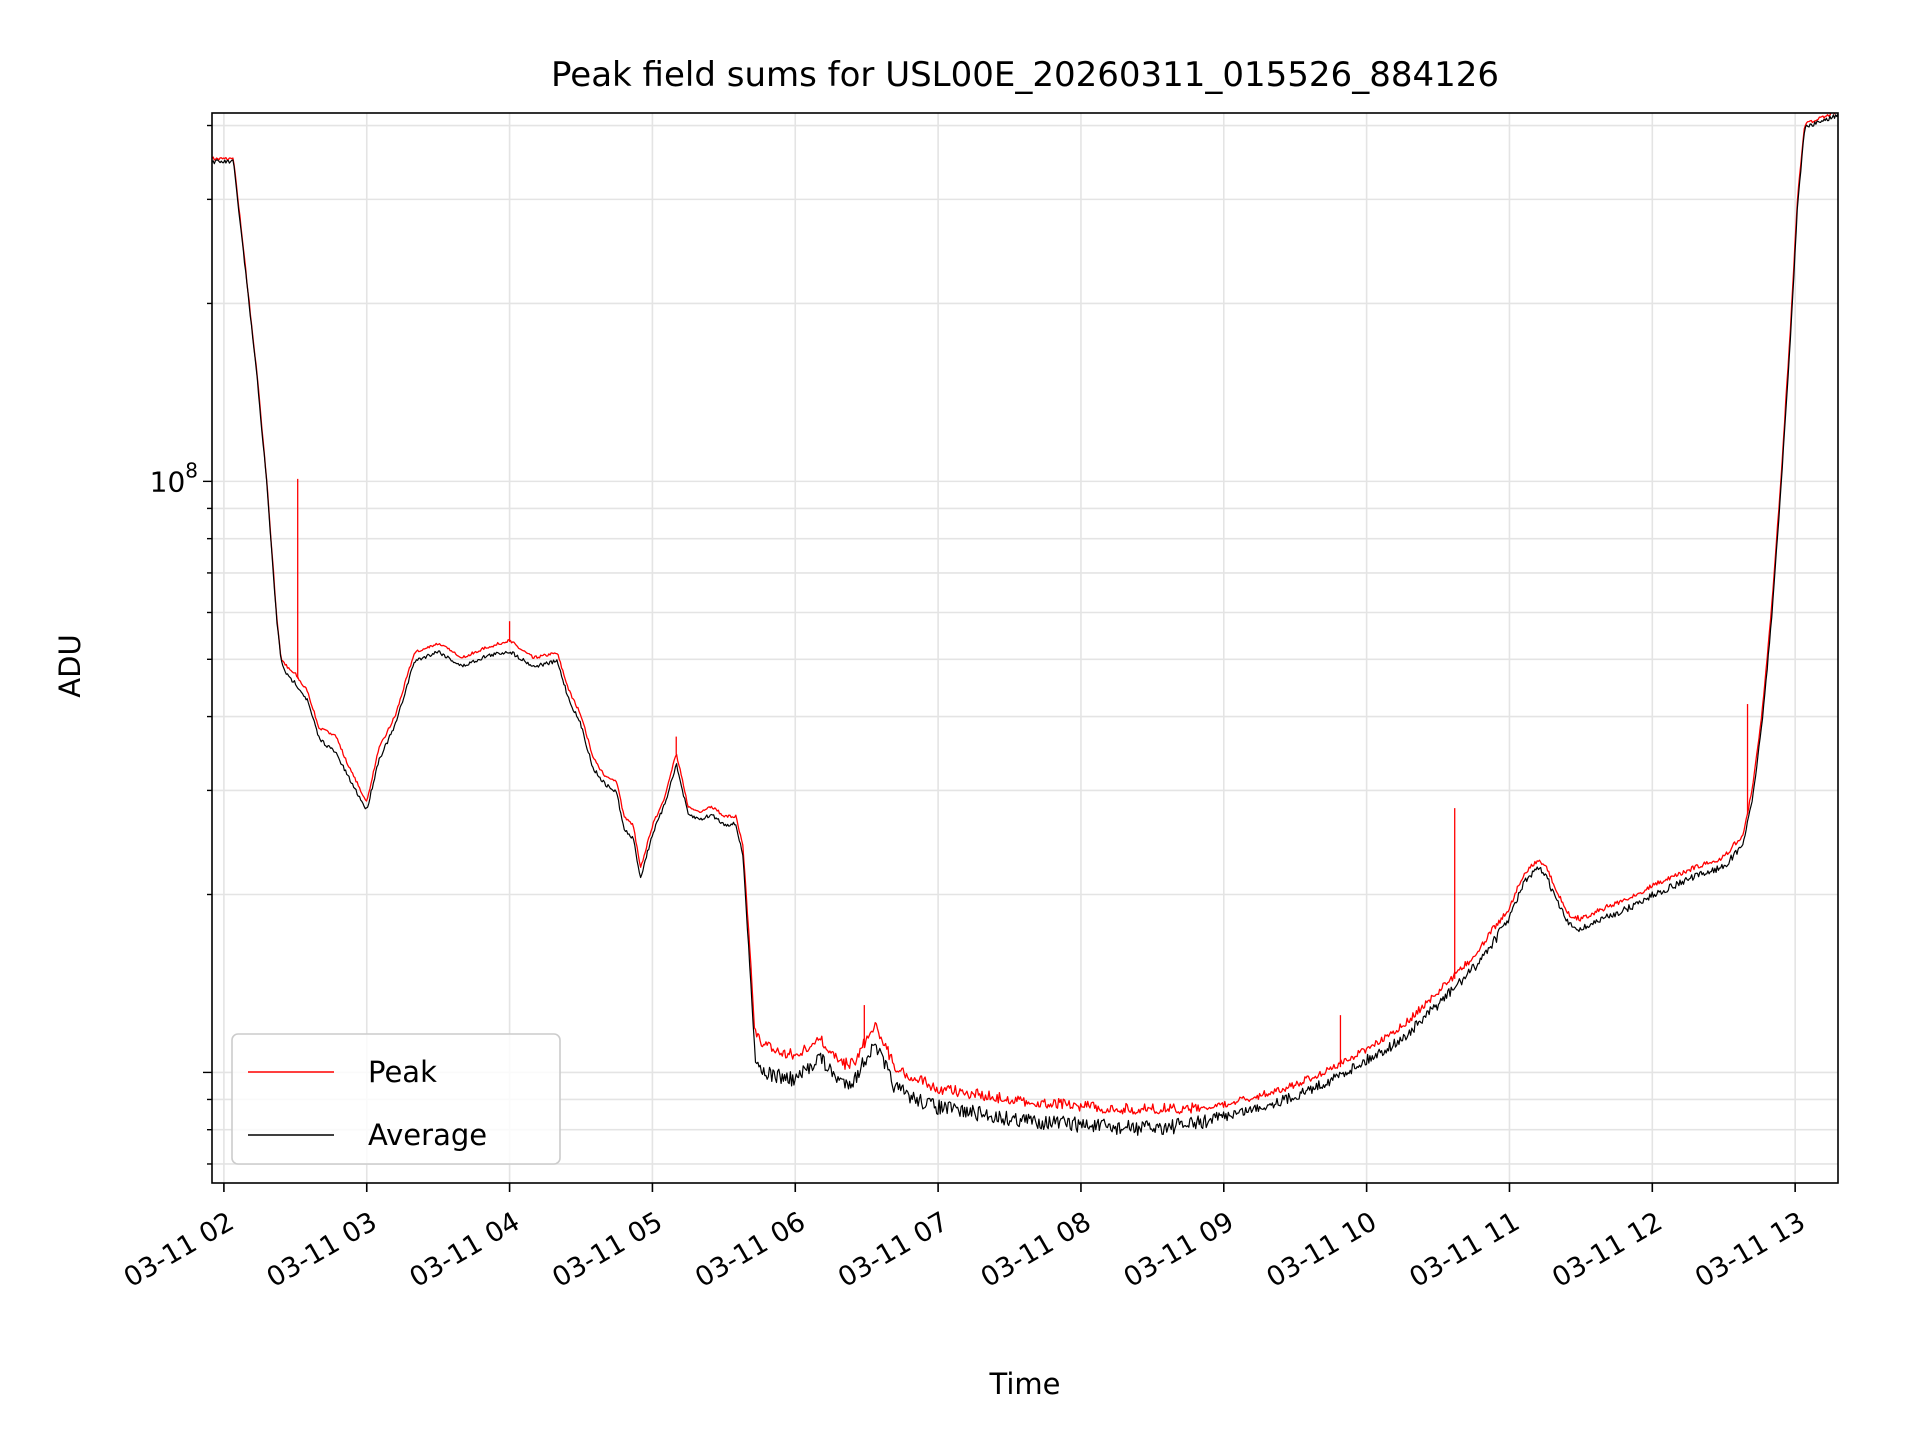 The width and height of the screenshot is (1920, 1440). I want to click on y-tick-label: 108, so click(174, 478).